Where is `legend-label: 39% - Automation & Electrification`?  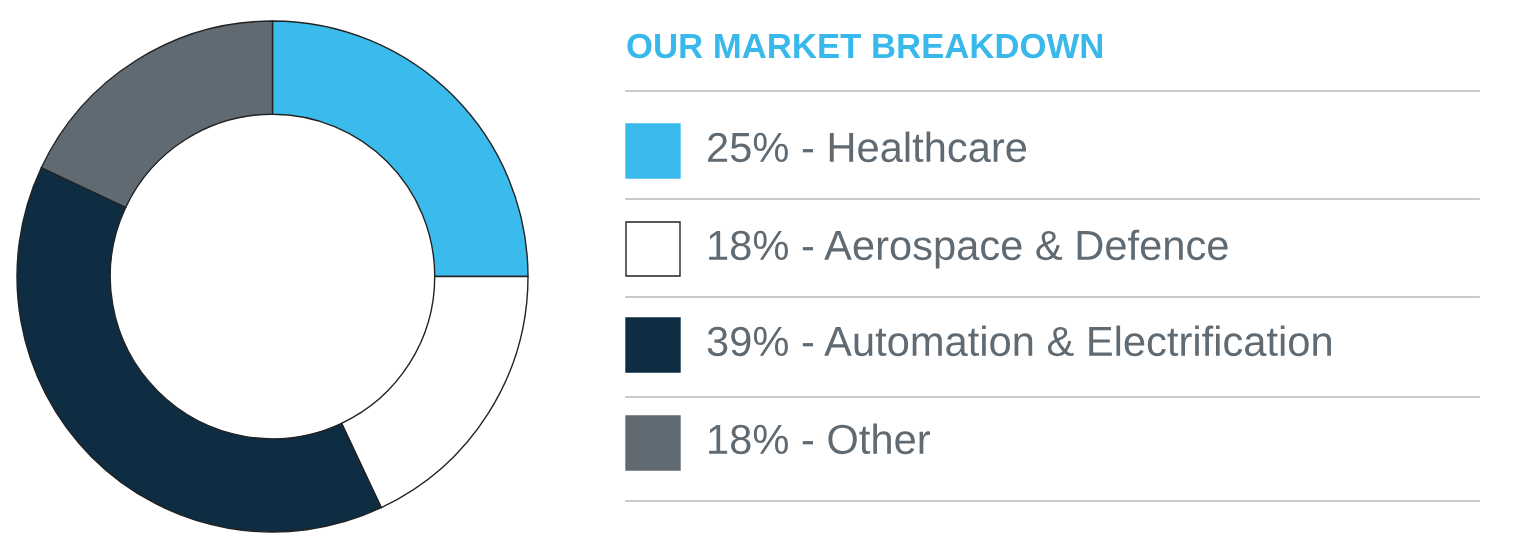 legend-label: 39% - Automation & Electrification is located at coordinates (1019, 341).